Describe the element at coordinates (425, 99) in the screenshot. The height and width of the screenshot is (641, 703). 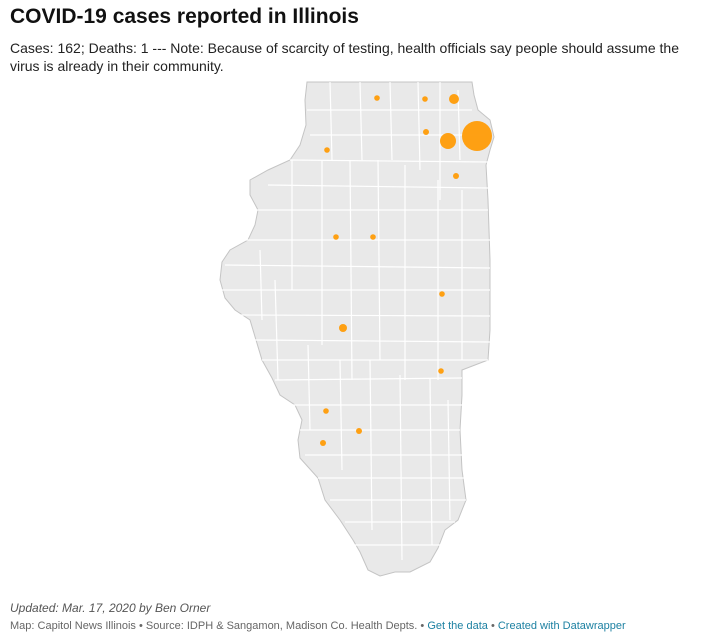
I see `case-bubble-mchenry` at that location.